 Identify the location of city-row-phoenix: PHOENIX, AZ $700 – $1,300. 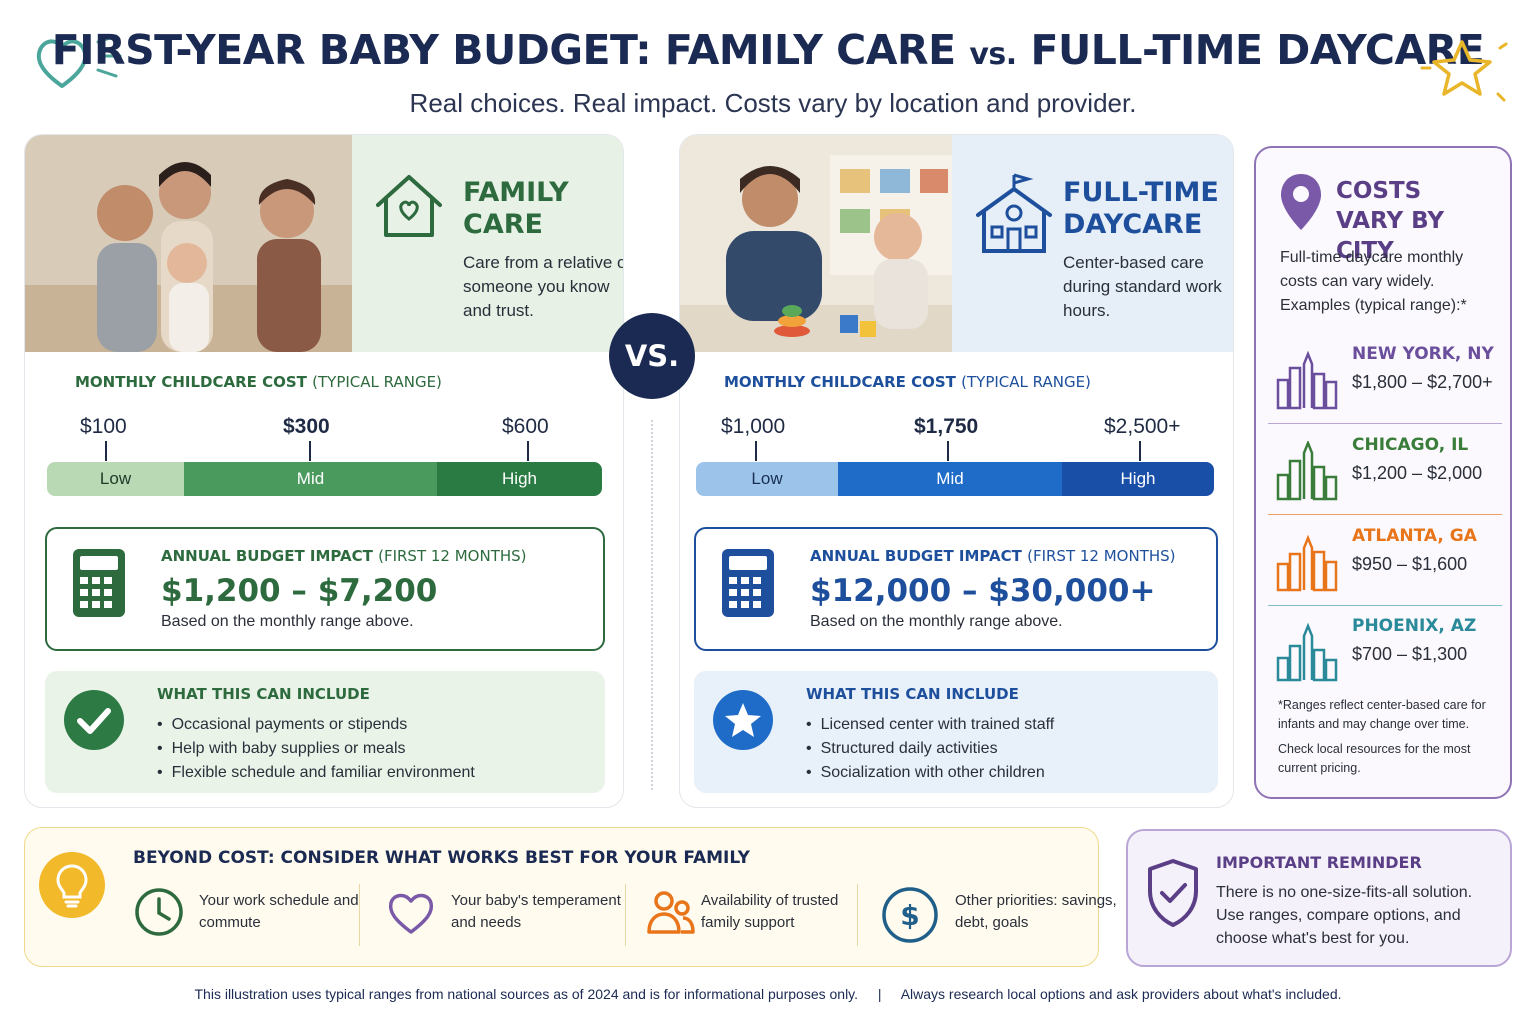
(1385, 652).